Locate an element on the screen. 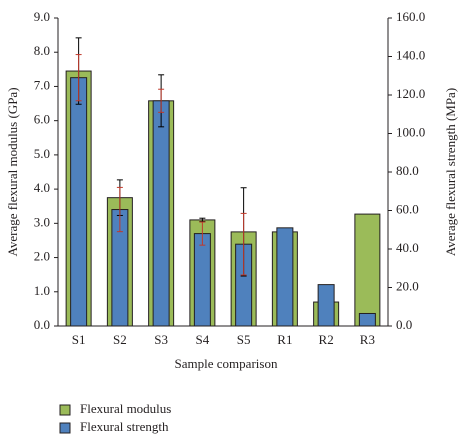  y-tick-label: 0.0 is located at coordinates (42, 324).